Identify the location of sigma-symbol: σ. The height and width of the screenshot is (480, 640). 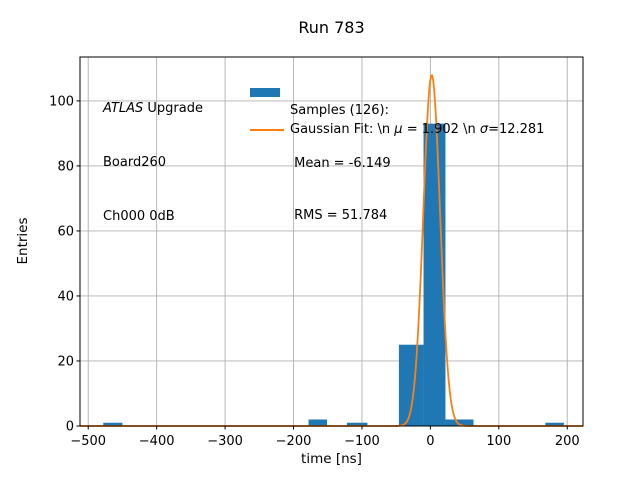
(484, 129).